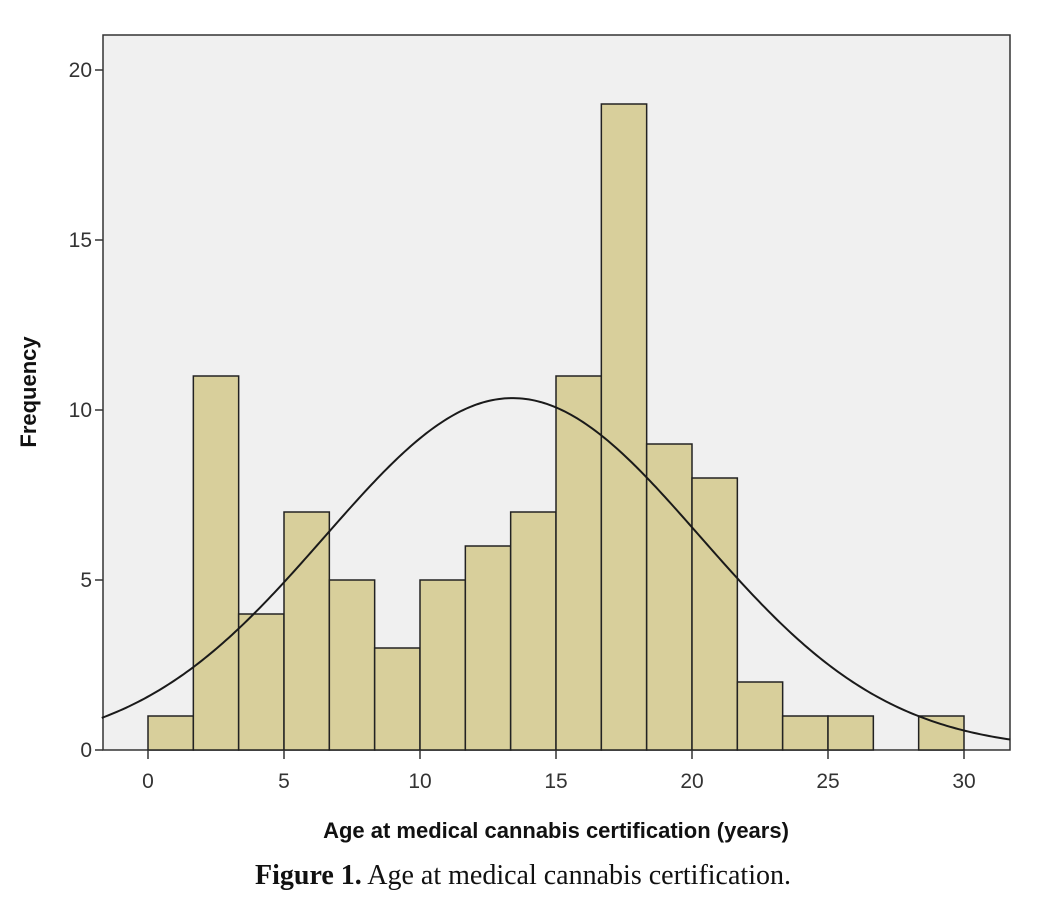 The height and width of the screenshot is (924, 1046). I want to click on y-axis-title: Frequency, so click(28, 392).